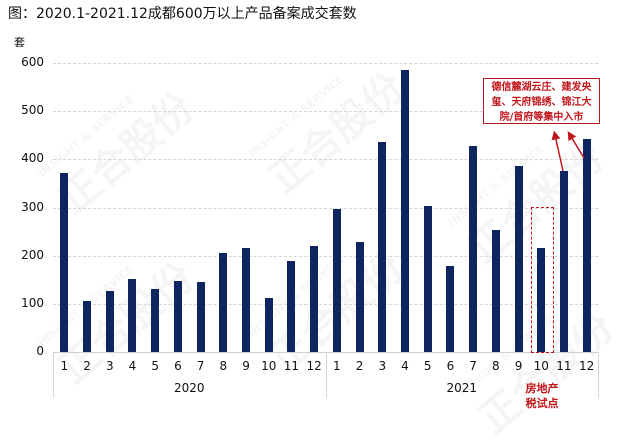  I want to click on x-group-label: 2020, so click(189, 388).